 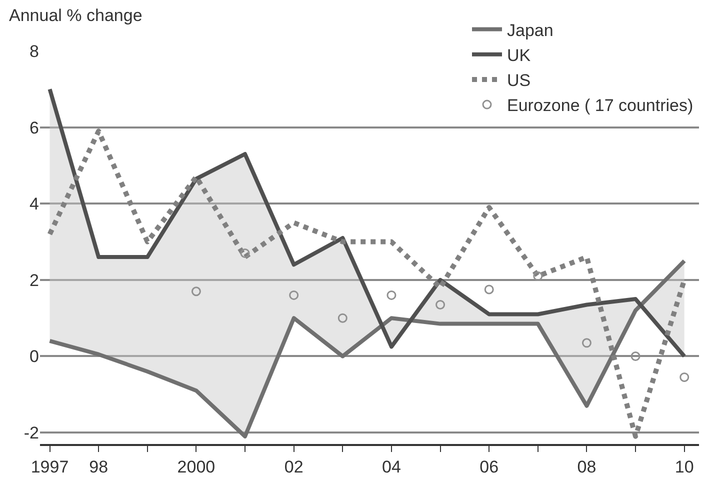 I want to click on y-tick-label: 6, so click(x=34, y=128).